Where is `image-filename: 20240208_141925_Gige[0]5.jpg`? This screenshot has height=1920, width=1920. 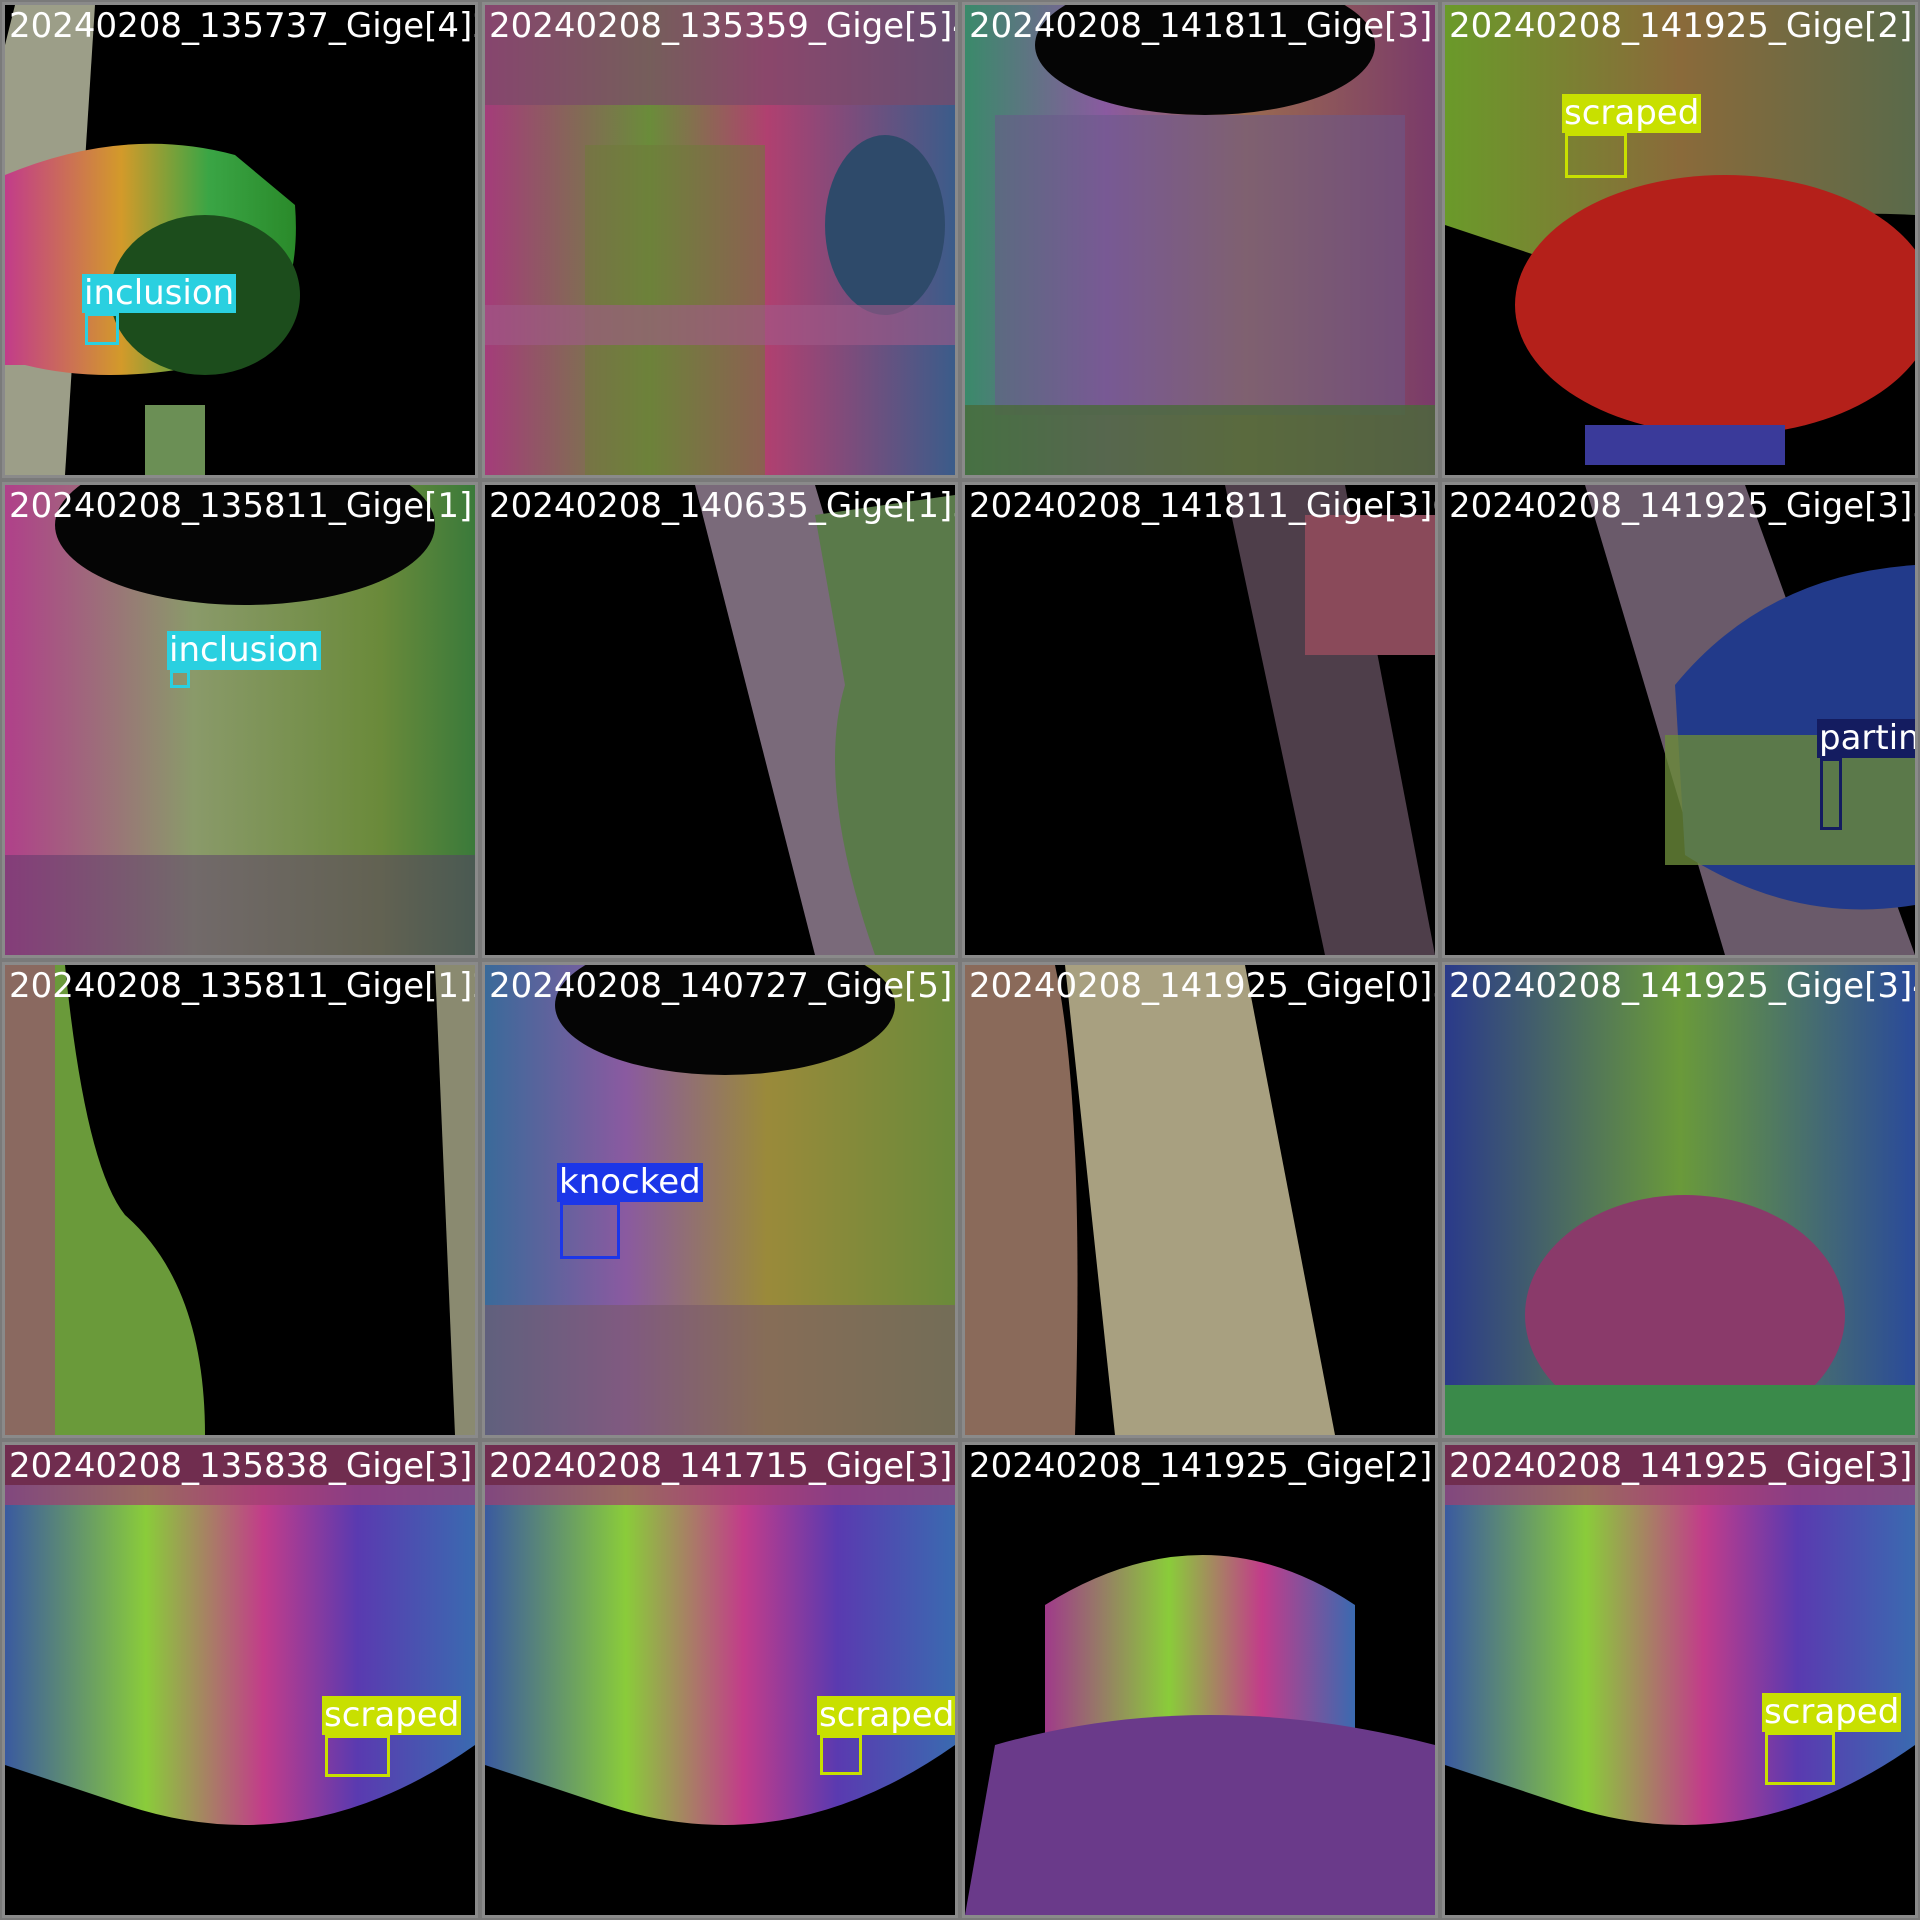 image-filename: 20240208_141925_Gige[0]5.jpg is located at coordinates (1202, 986).